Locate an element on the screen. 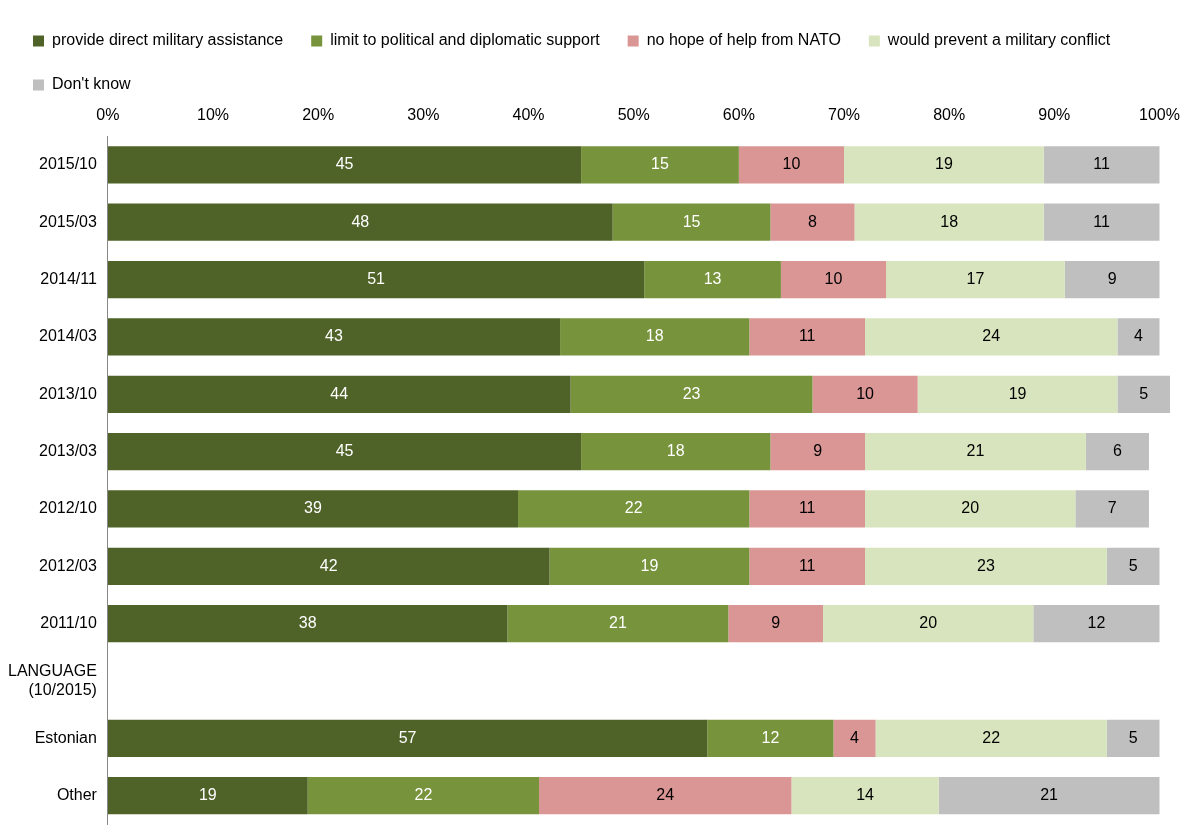  x-tick-label: 90% is located at coordinates (1054, 115).